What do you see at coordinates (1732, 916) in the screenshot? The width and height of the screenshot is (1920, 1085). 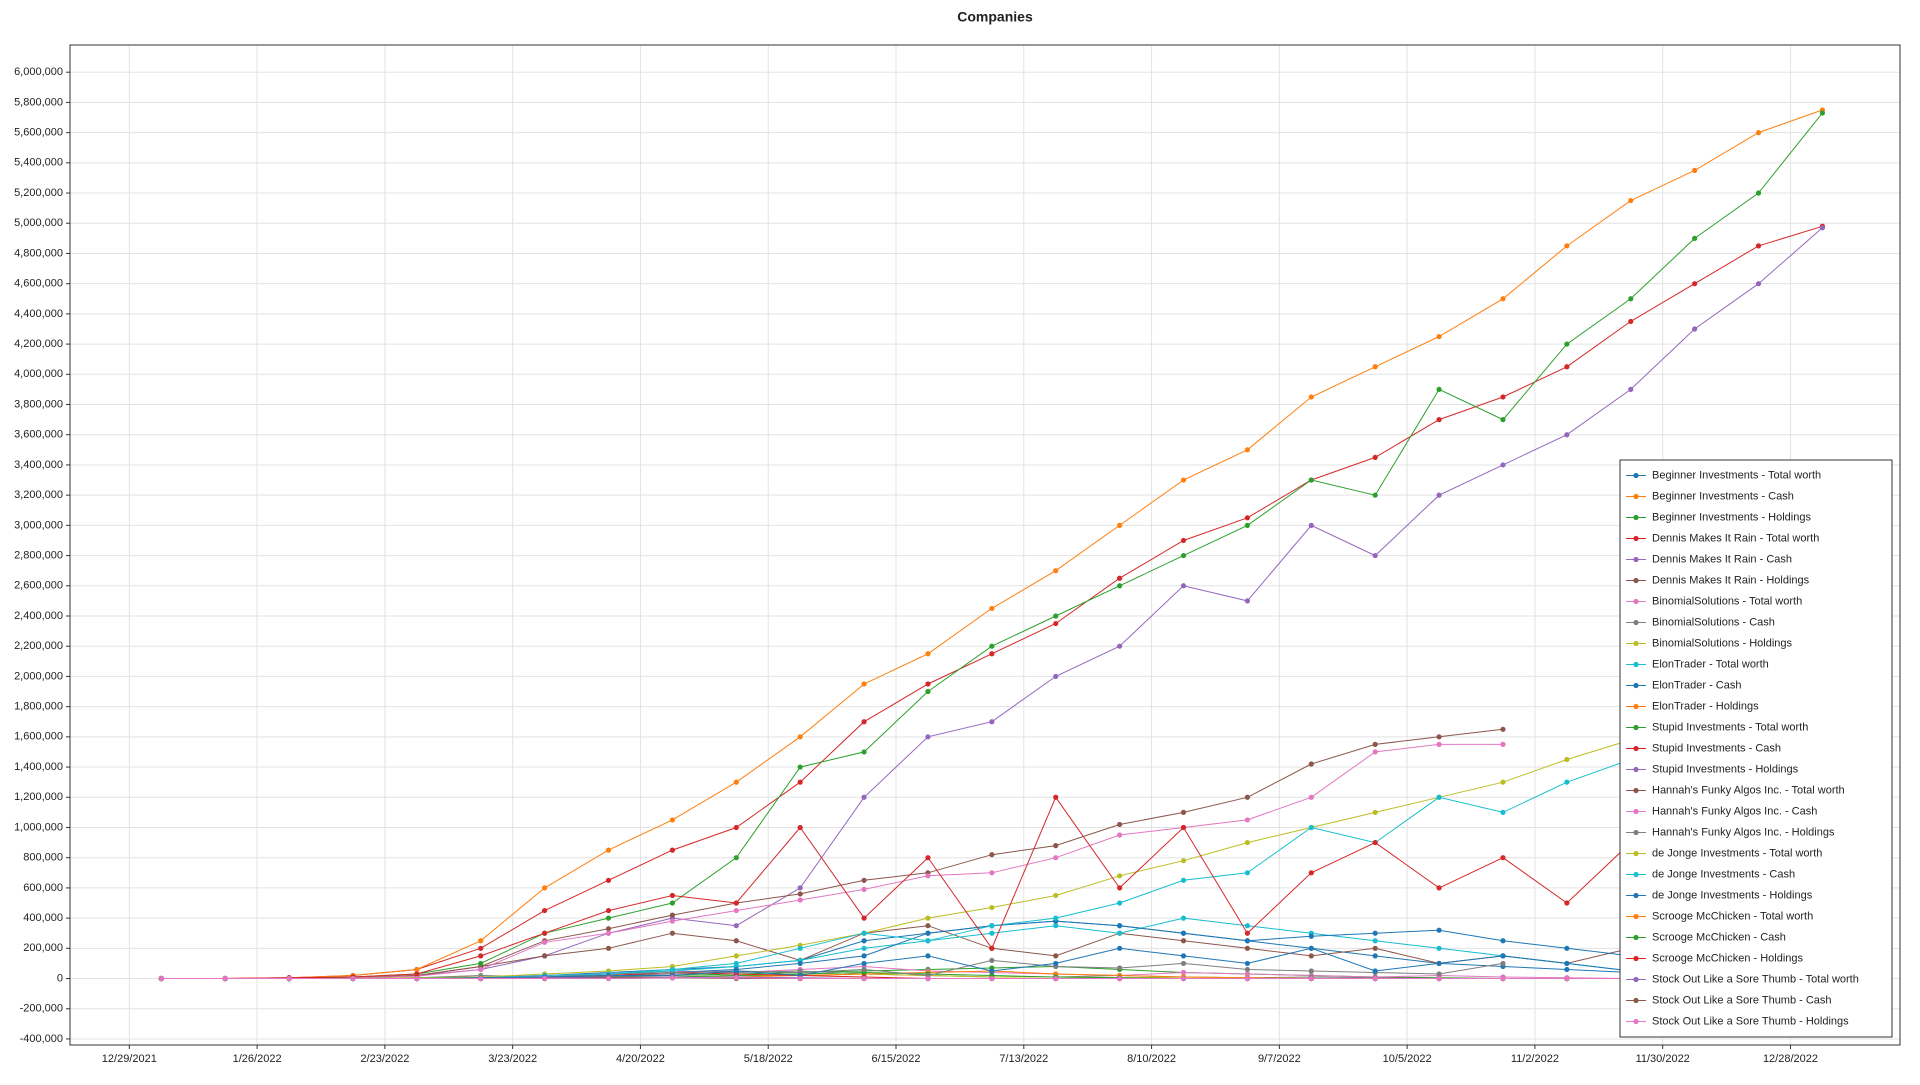 I see `legend-label: Scrooge McChicken - Total worth` at bounding box center [1732, 916].